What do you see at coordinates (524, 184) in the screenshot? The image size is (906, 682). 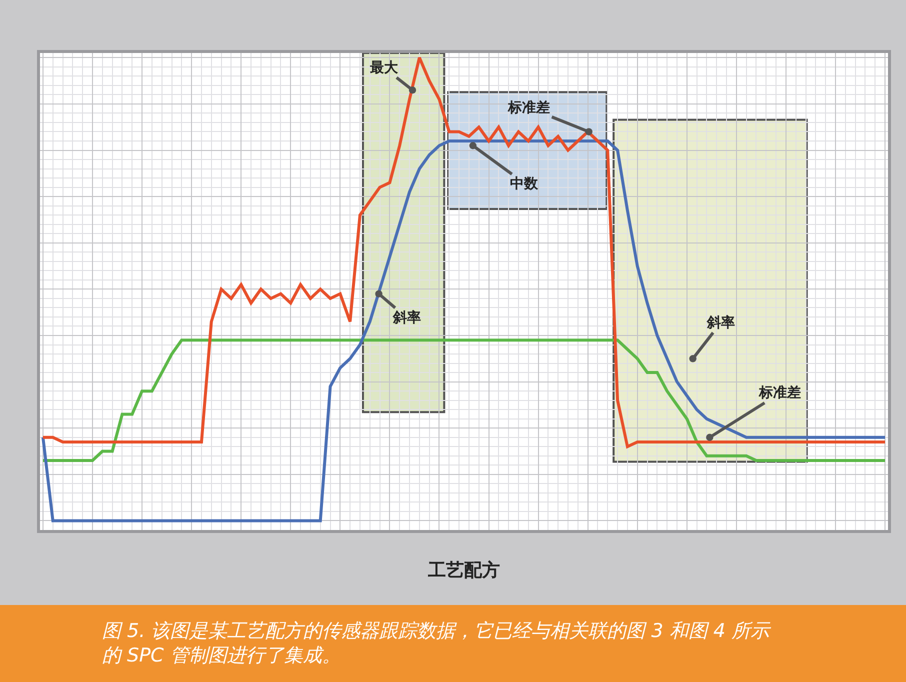 I see `annotation: 中数` at bounding box center [524, 184].